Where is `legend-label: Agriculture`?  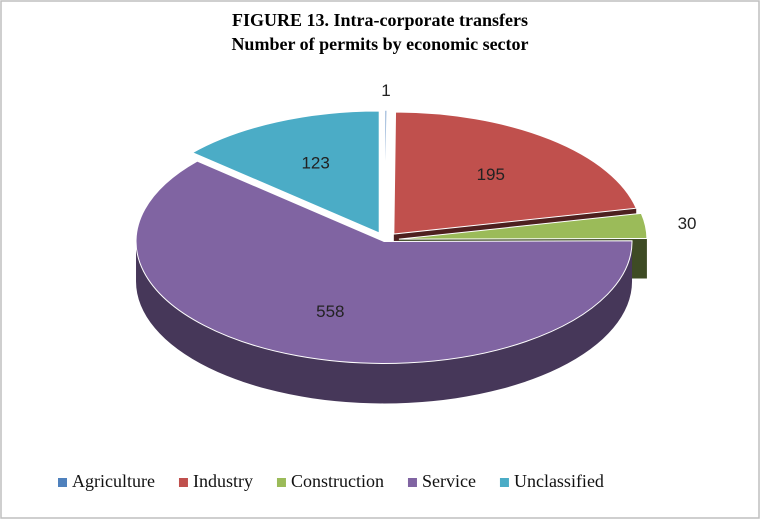 legend-label: Agriculture is located at coordinates (113, 481).